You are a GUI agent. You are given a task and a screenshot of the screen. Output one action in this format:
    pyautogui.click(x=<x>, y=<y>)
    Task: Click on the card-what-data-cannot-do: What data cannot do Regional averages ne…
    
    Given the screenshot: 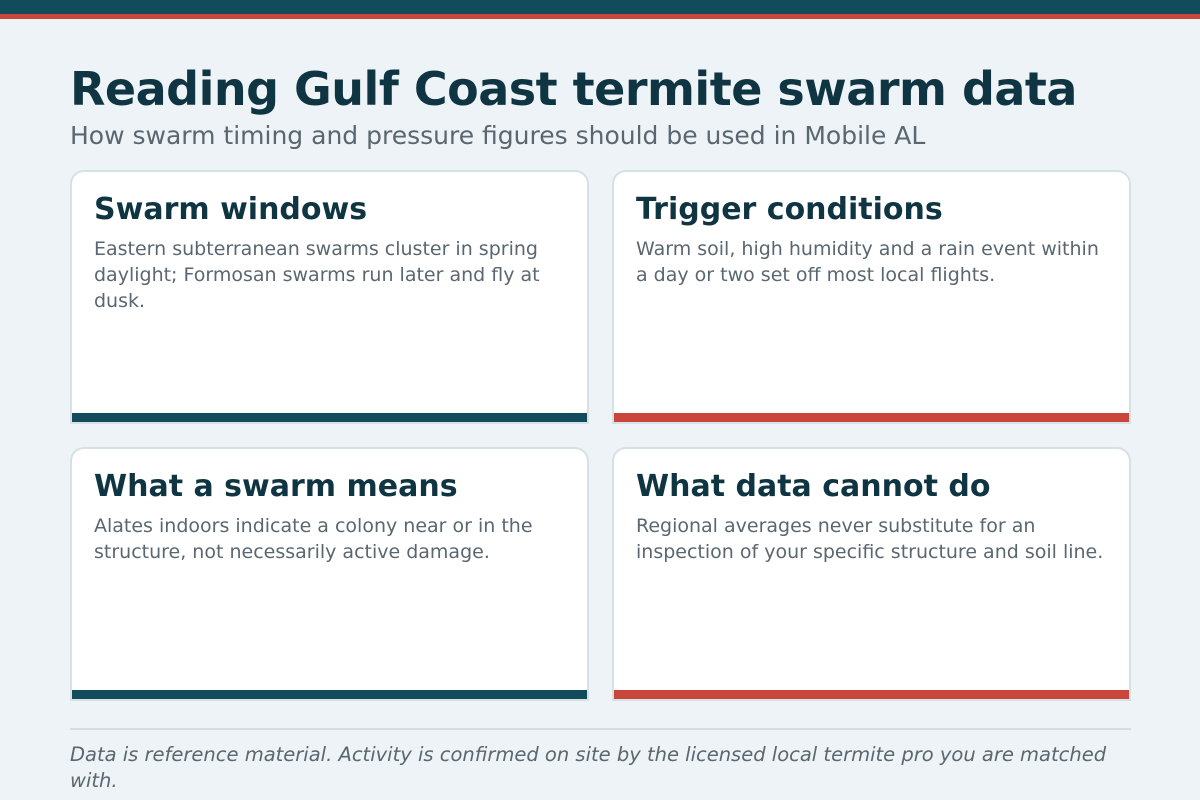 What is the action you would take?
    pyautogui.click(x=871, y=574)
    